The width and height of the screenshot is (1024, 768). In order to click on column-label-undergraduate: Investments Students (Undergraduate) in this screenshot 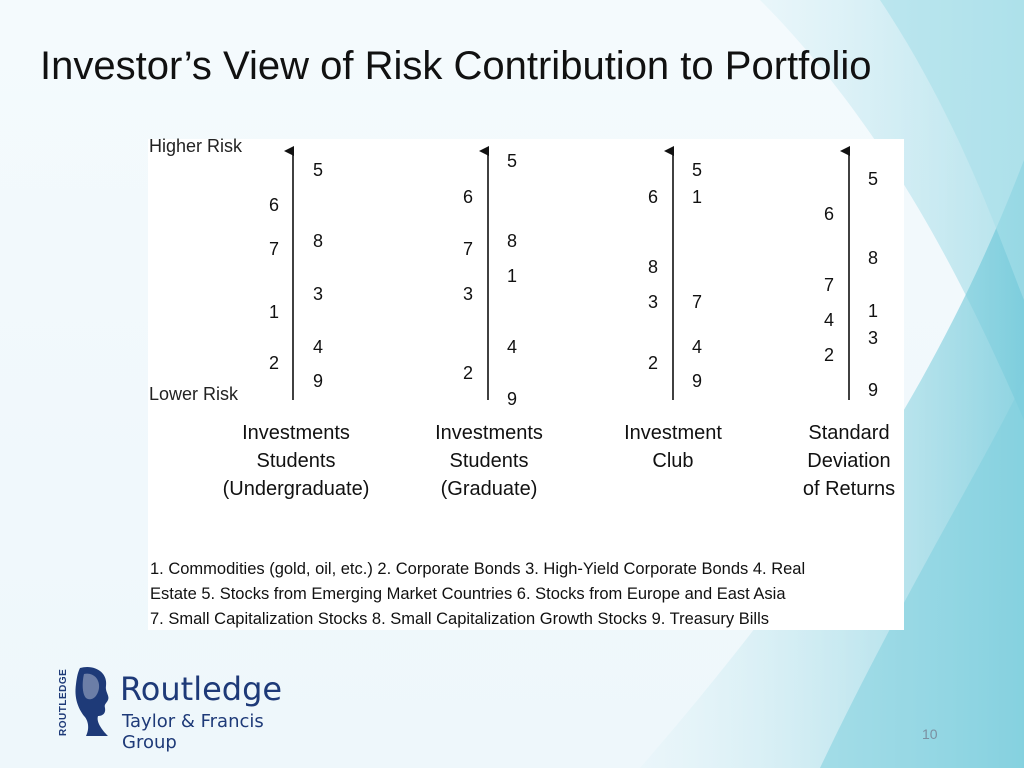, I will do `click(296, 461)`.